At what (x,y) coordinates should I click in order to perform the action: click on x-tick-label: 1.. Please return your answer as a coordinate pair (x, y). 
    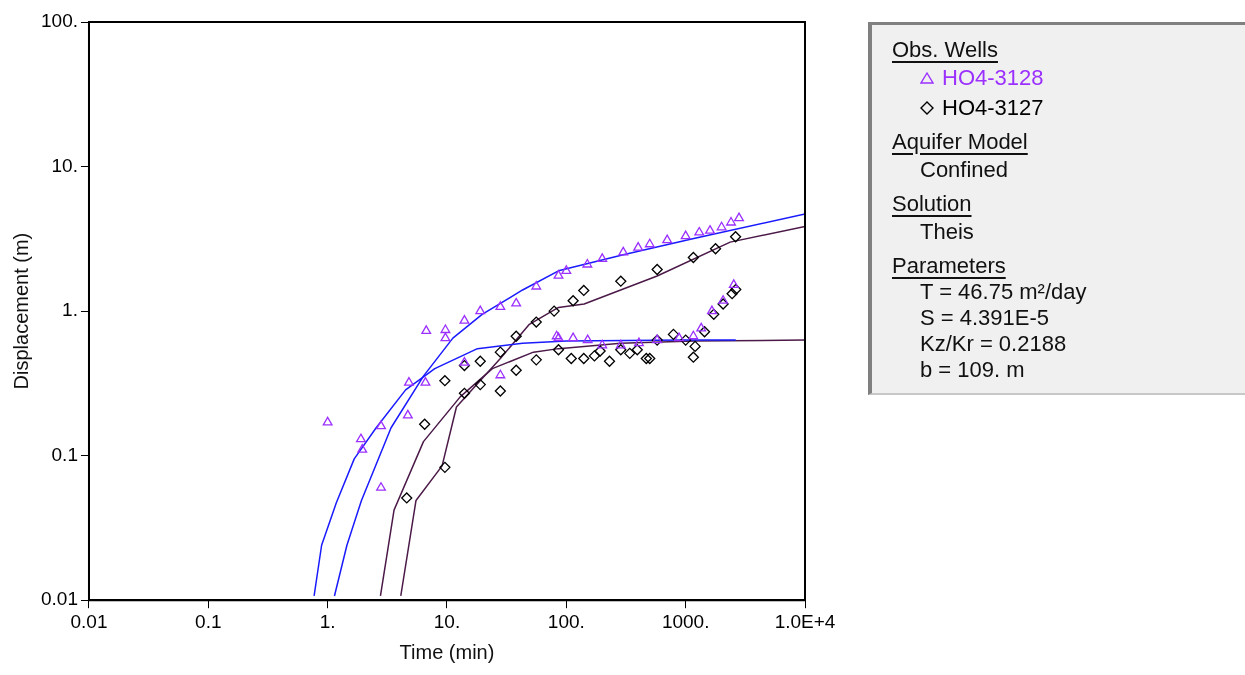
    Looking at the image, I should click on (327, 621).